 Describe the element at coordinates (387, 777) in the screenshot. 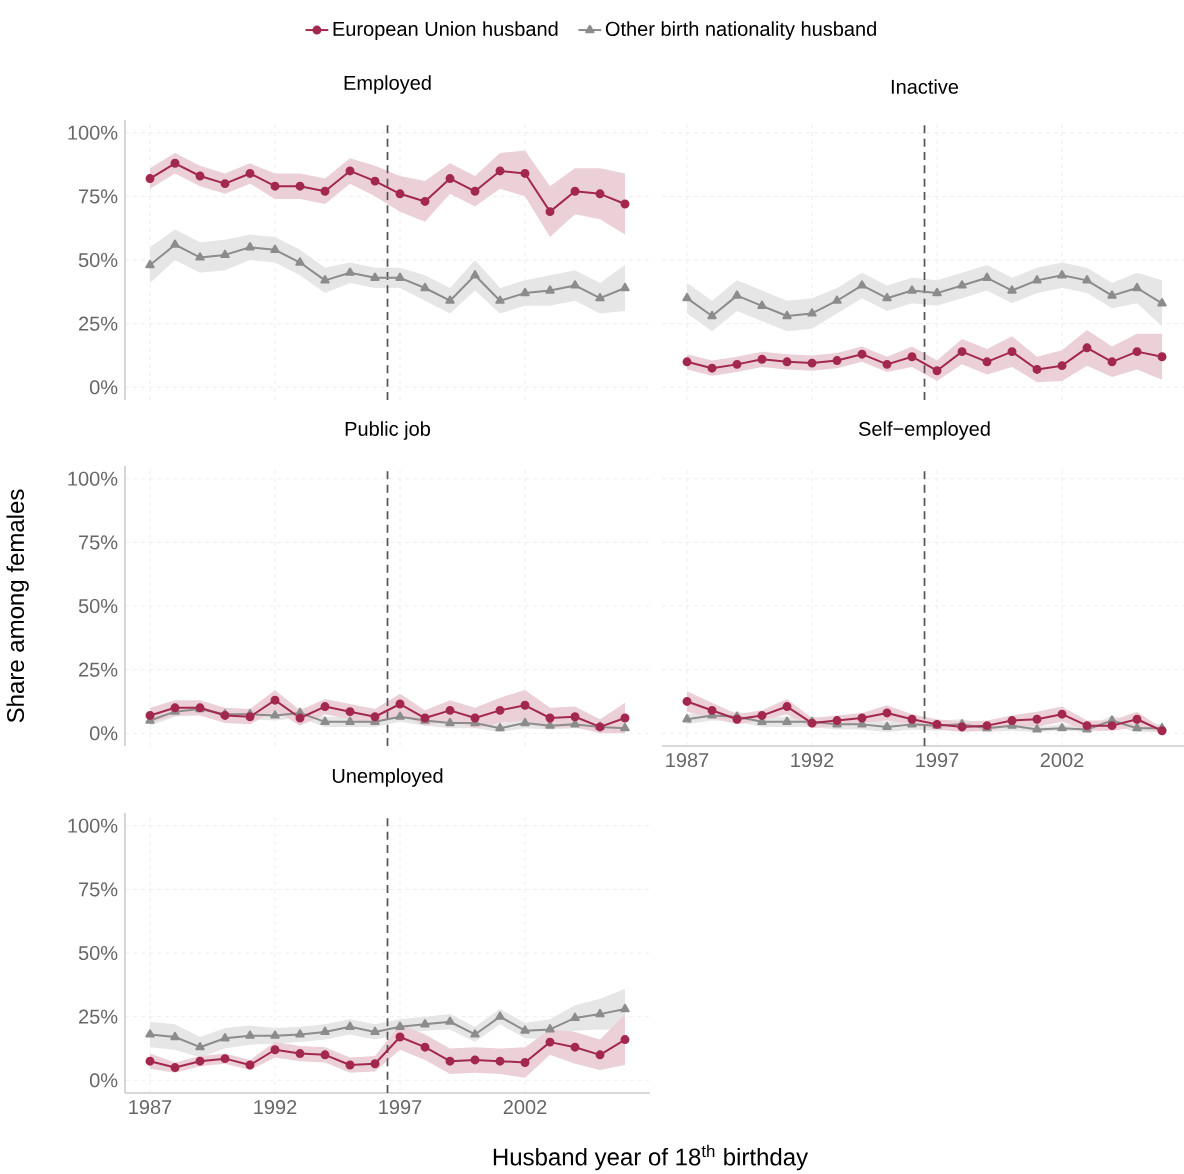

I see `chart-title: Unemployed` at that location.